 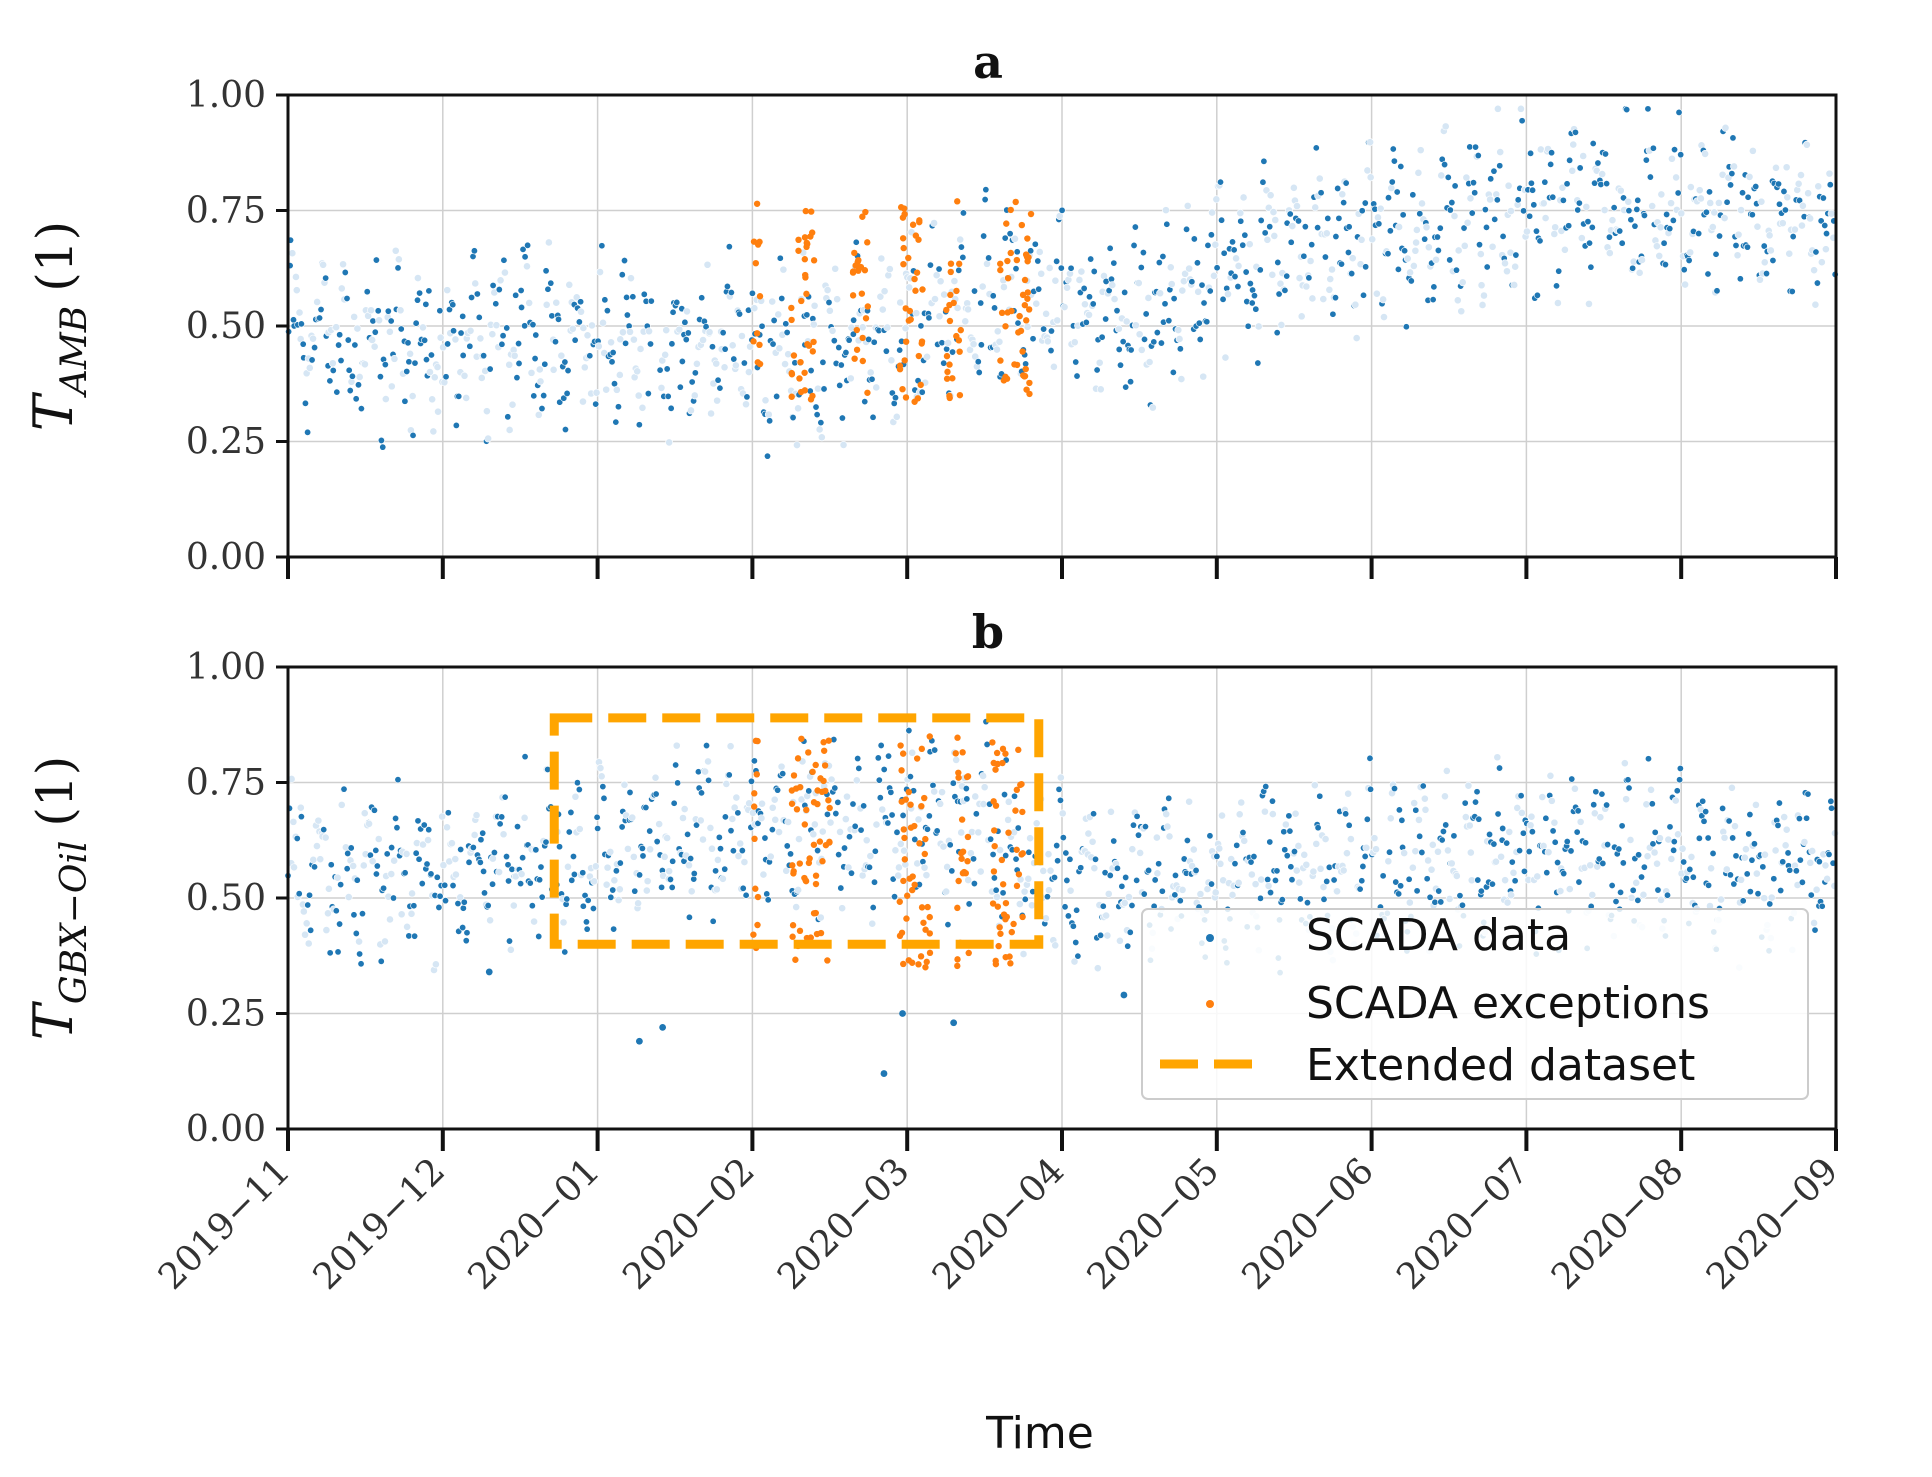 I want to click on y-tick-label: 1.00, so click(x=226, y=95).